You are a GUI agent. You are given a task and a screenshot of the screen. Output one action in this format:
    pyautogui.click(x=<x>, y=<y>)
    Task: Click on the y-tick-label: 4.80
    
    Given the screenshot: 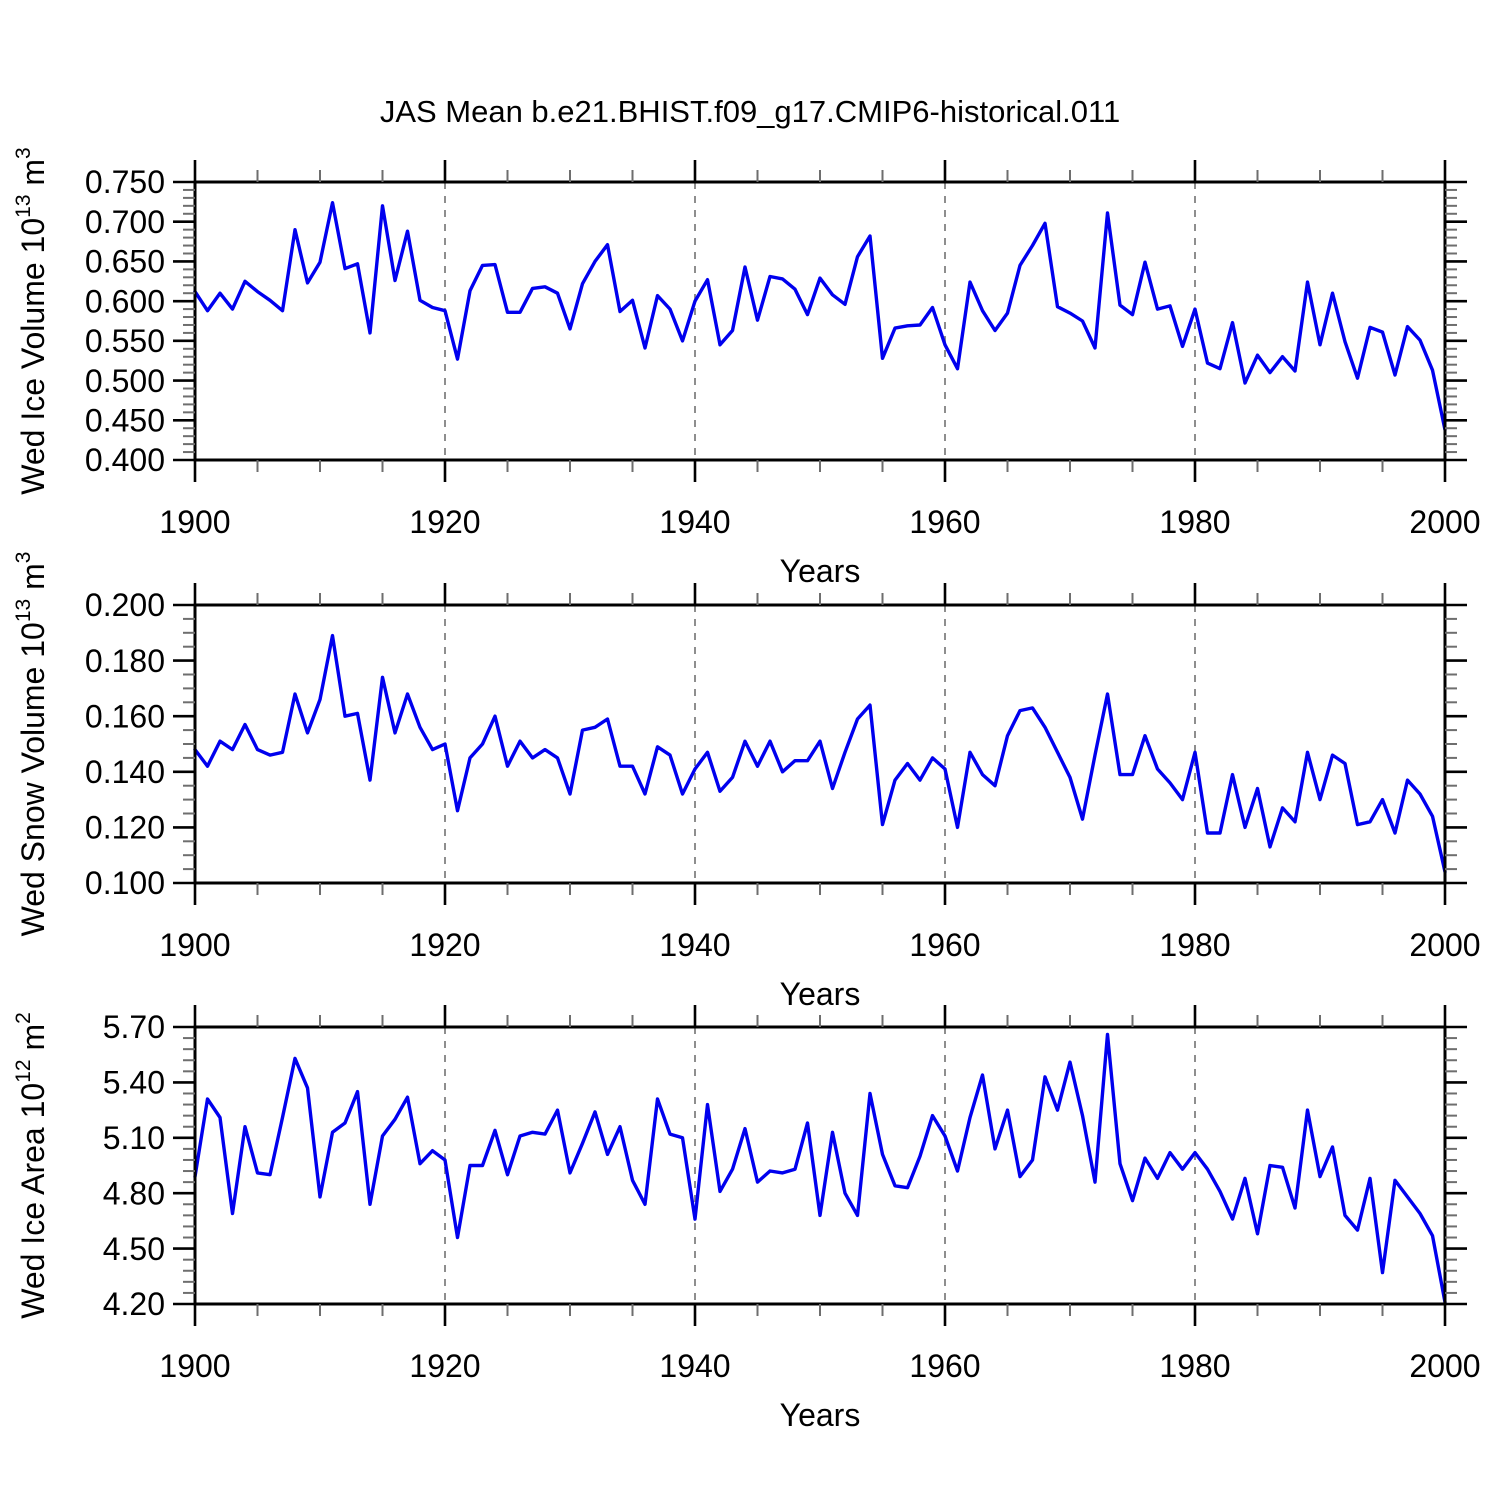 What is the action you would take?
    pyautogui.click(x=134, y=1193)
    